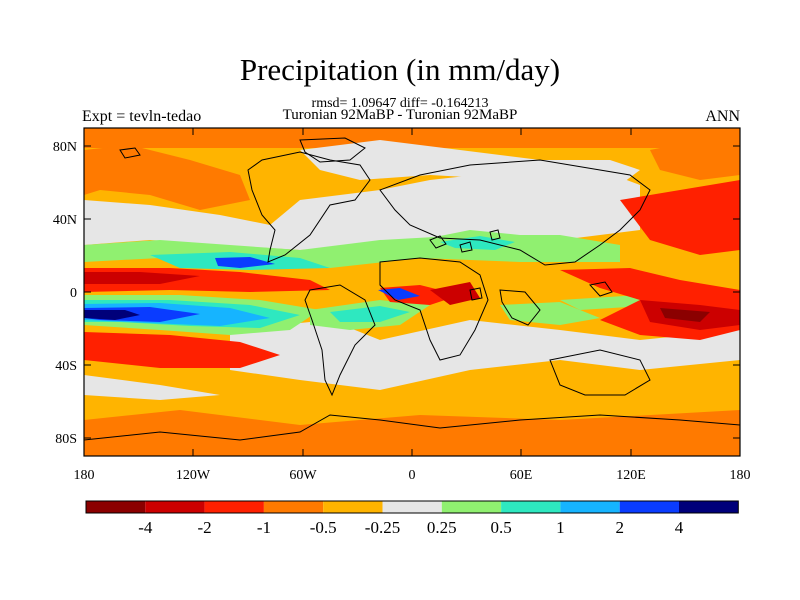 This screenshot has height=600, width=800. I want to click on colorbar-label: -1, so click(264, 527).